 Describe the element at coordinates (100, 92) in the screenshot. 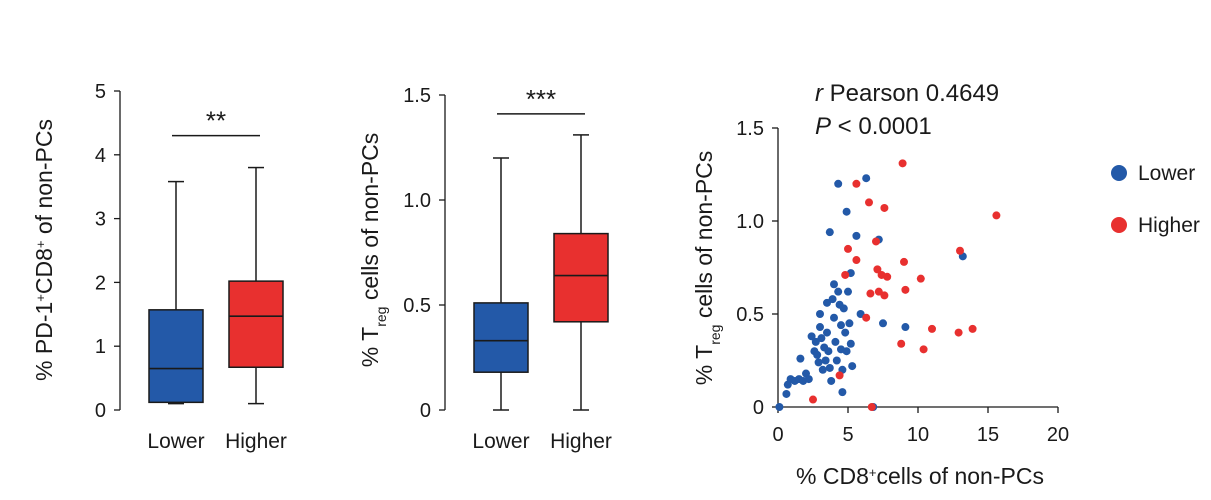

I see `y-tick-label: 5` at that location.